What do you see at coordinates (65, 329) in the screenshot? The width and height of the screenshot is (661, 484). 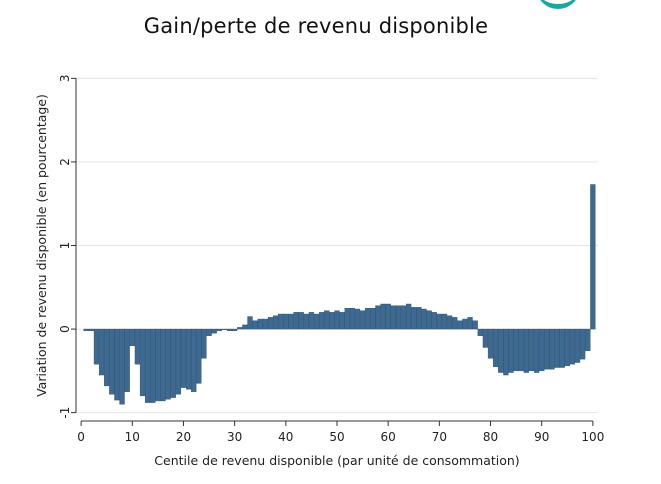 I see `y-tick-label: 0` at bounding box center [65, 329].